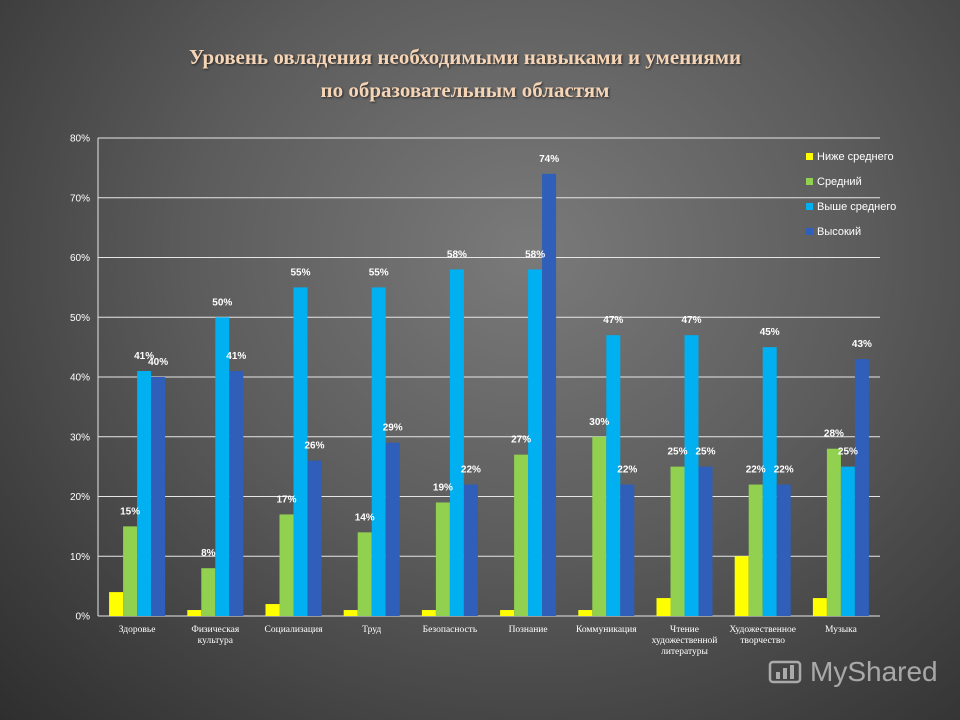 This screenshot has width=960, height=720. What do you see at coordinates (851, 194) in the screenshot?
I see `legend: Ниже среднего Средний Выше среднего Высокий` at bounding box center [851, 194].